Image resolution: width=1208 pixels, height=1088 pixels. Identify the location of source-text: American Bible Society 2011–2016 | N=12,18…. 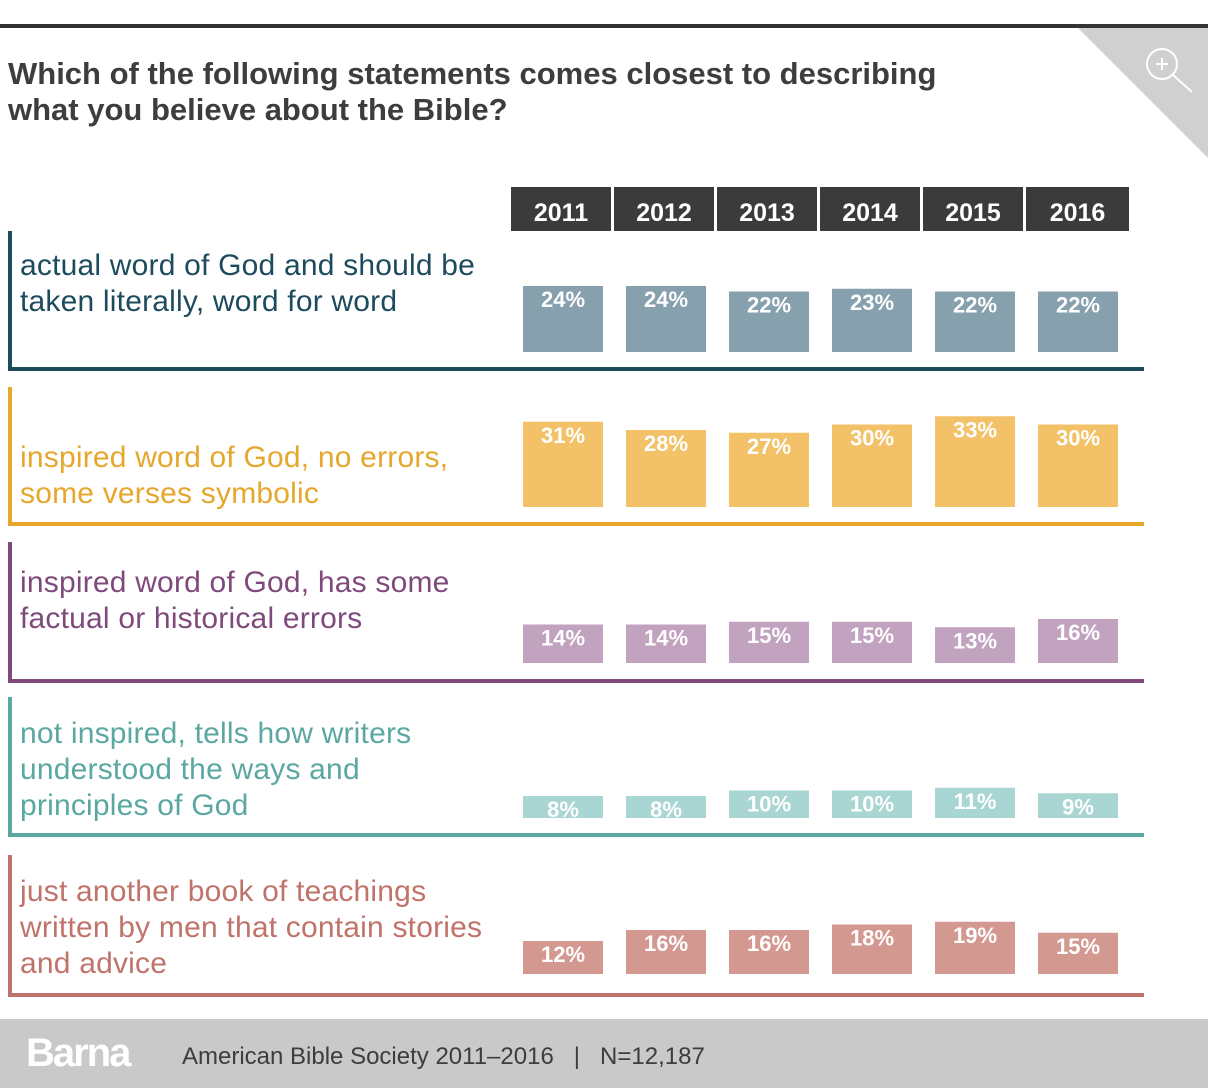
(443, 1057).